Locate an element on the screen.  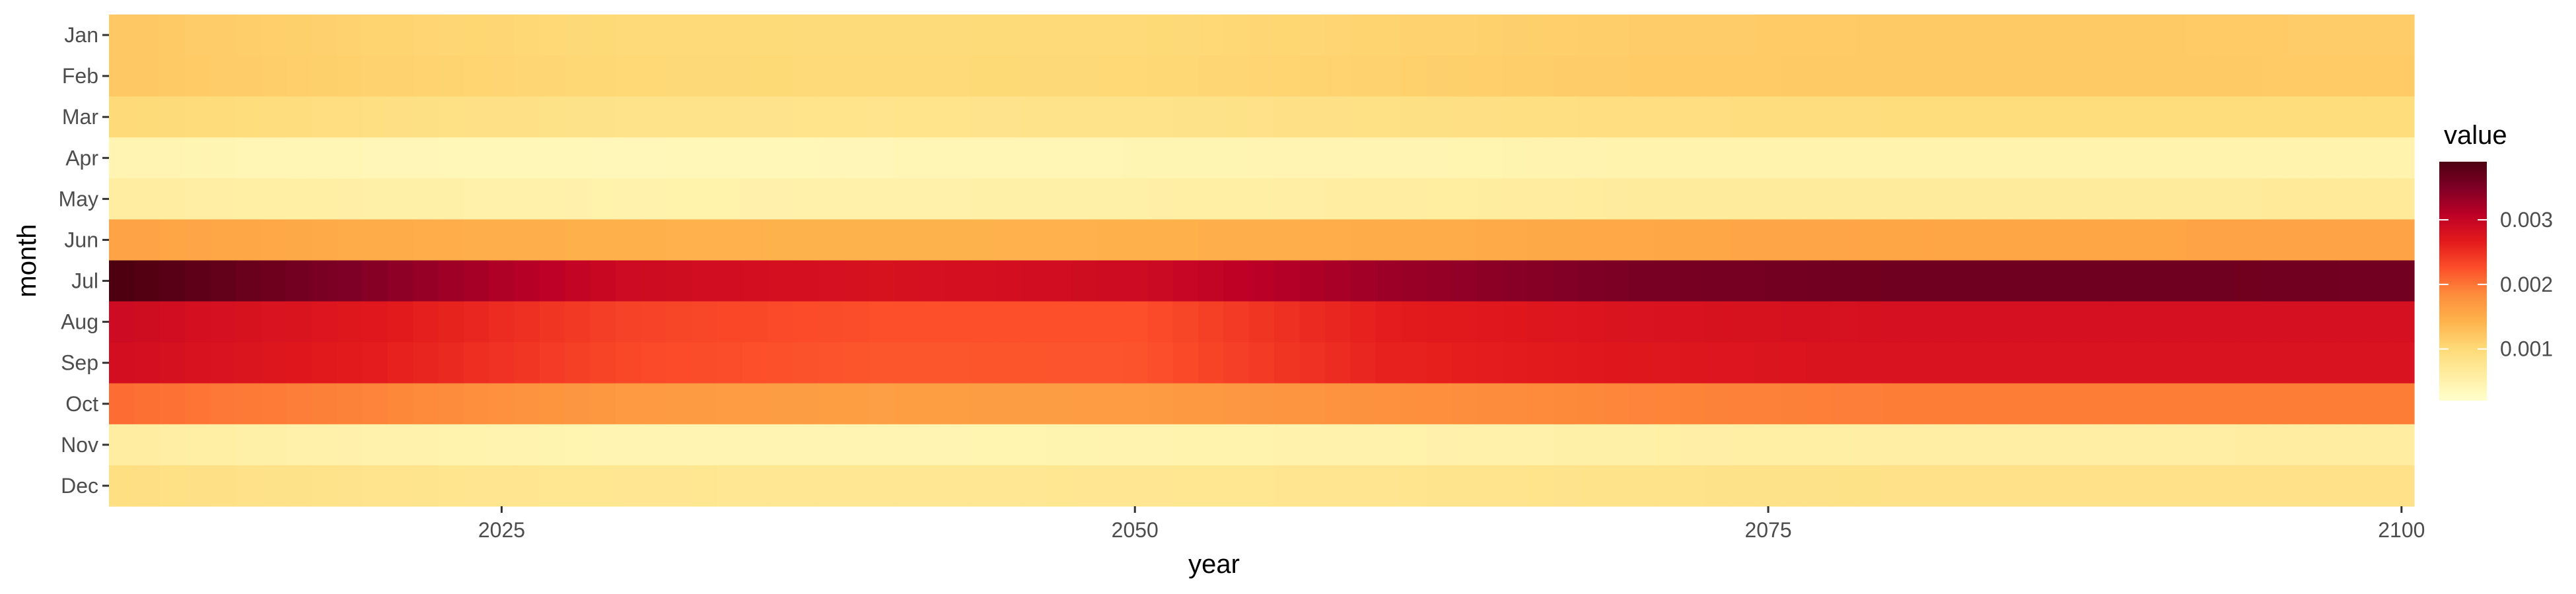
heatmap-cell-may-2050 is located at coordinates (1136, 199).